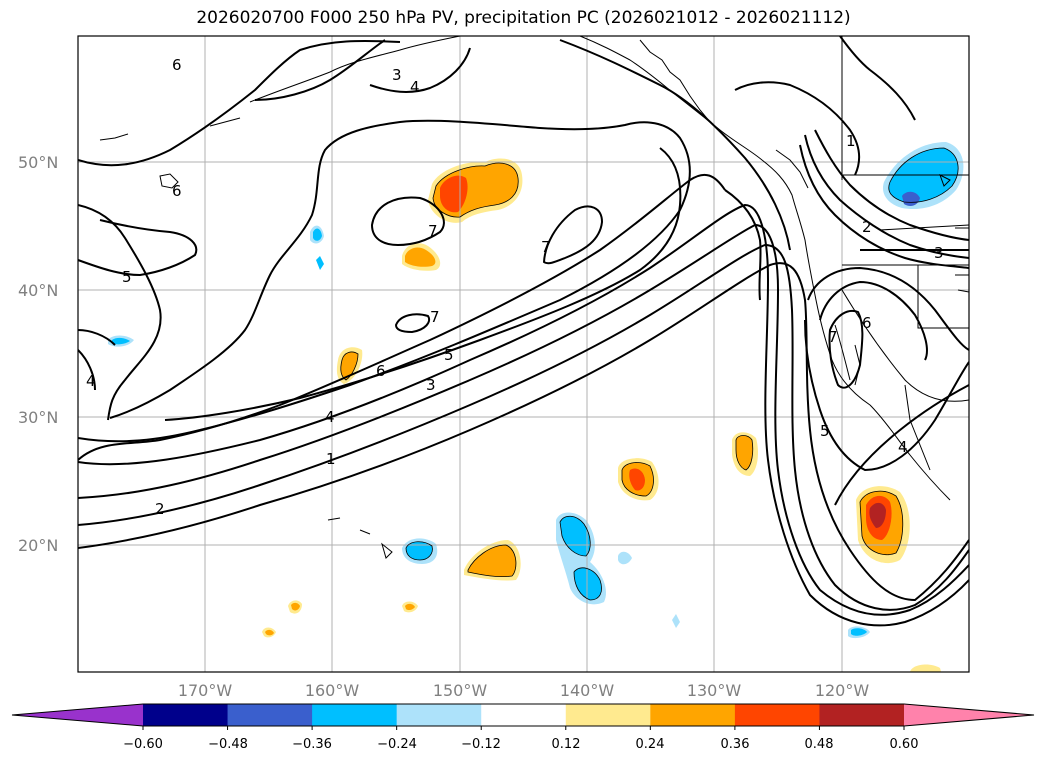  I want to click on colorbar-tick-label: −0.24, so click(397, 744).